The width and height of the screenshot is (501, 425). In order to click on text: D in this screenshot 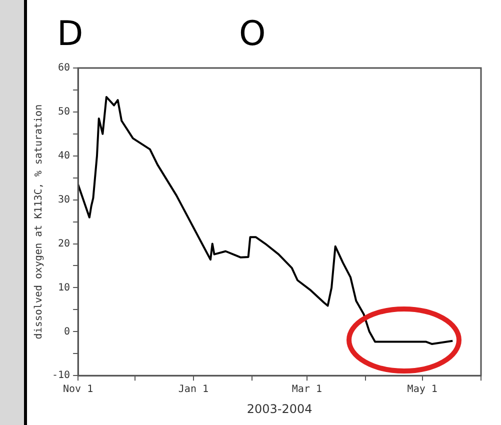, I will do `click(70, 34)`.